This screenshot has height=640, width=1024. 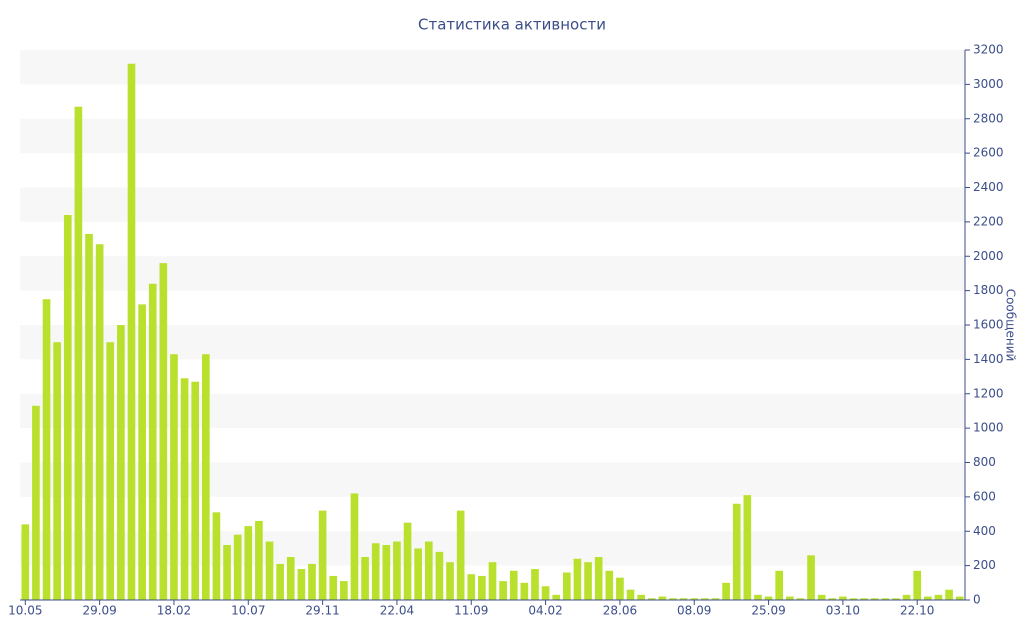 What do you see at coordinates (397, 611) in the screenshot?
I see `x-tick-label: 22.04` at bounding box center [397, 611].